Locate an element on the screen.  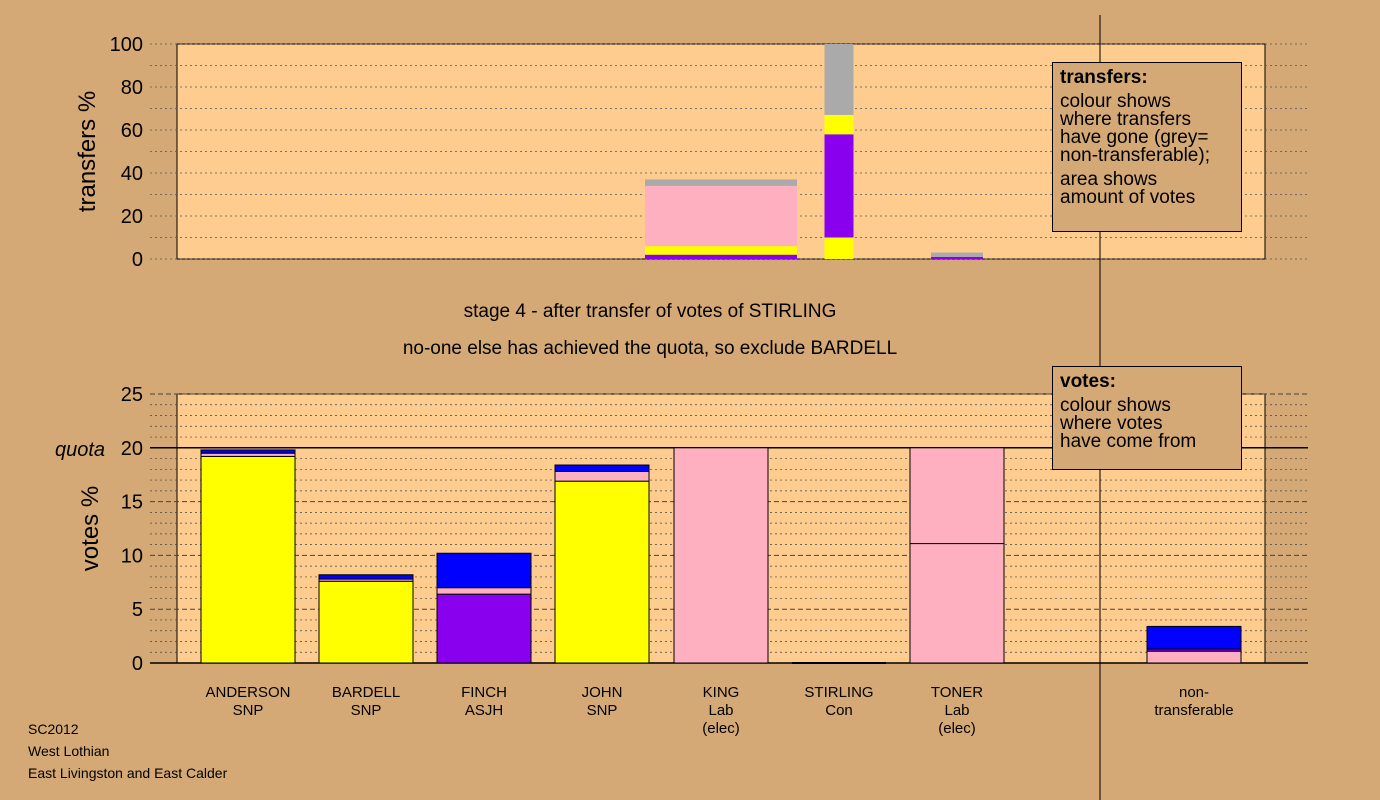
votes-y-axis-label: votes % is located at coordinates (90, 528).